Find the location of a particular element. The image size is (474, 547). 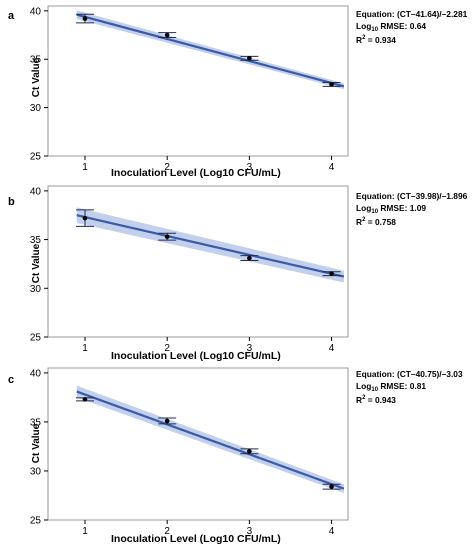

rmse-value: 1.09 is located at coordinates (418, 208).